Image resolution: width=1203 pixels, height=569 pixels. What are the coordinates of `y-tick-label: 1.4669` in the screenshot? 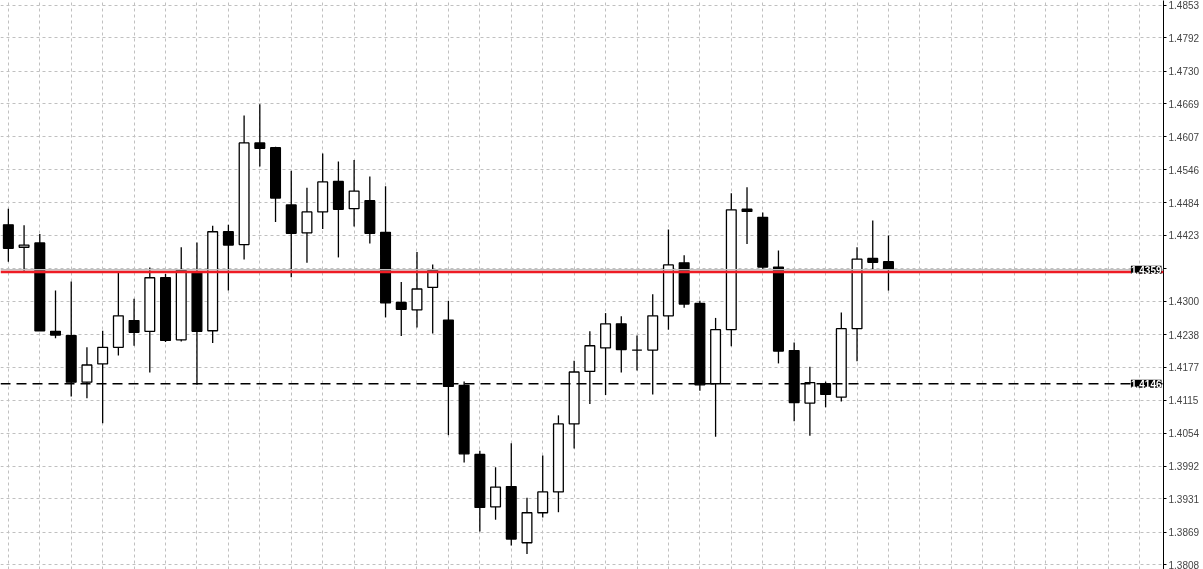 It's located at (1184, 104).